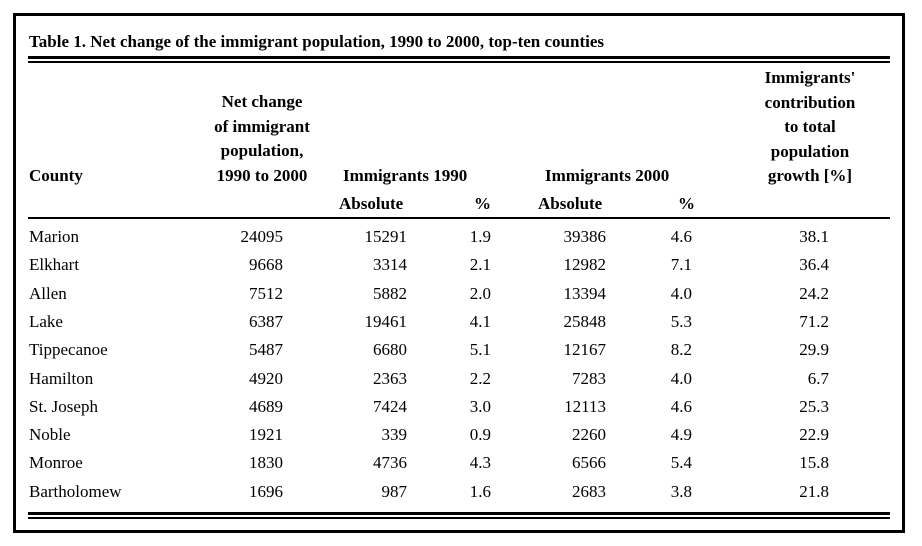 The width and height of the screenshot is (922, 546). I want to click on cell-immigrants-1990-absolute: 19461, so click(386, 321).